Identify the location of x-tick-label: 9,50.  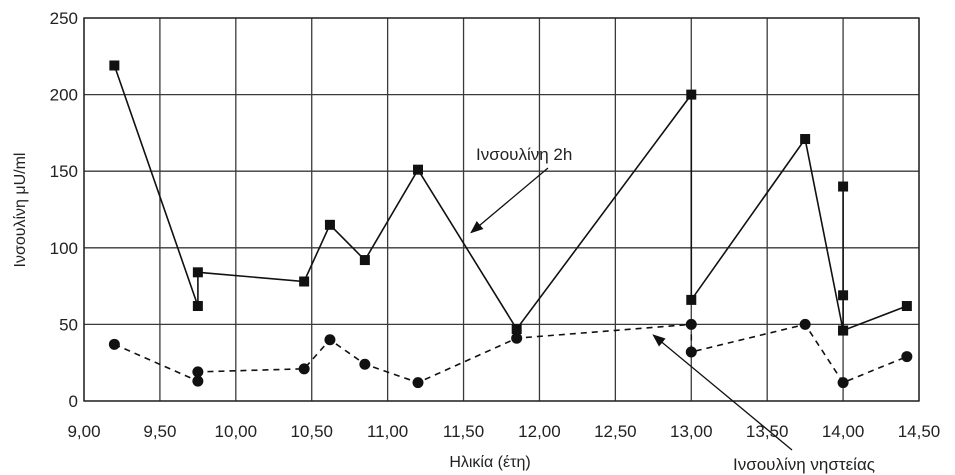
(159, 431).